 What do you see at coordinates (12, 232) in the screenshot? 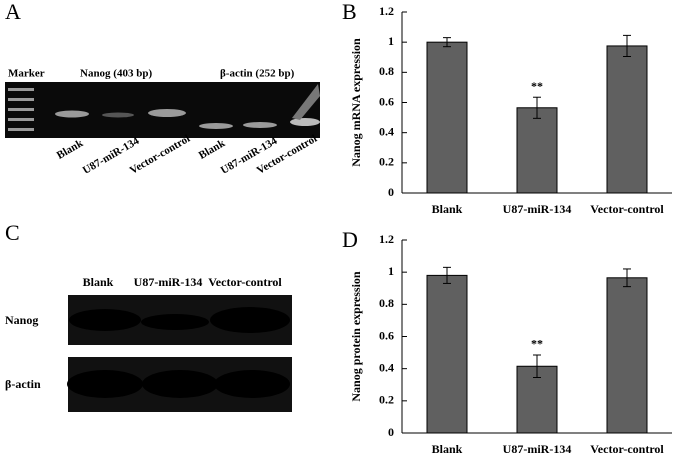
I see `panel-letter: C` at bounding box center [12, 232].